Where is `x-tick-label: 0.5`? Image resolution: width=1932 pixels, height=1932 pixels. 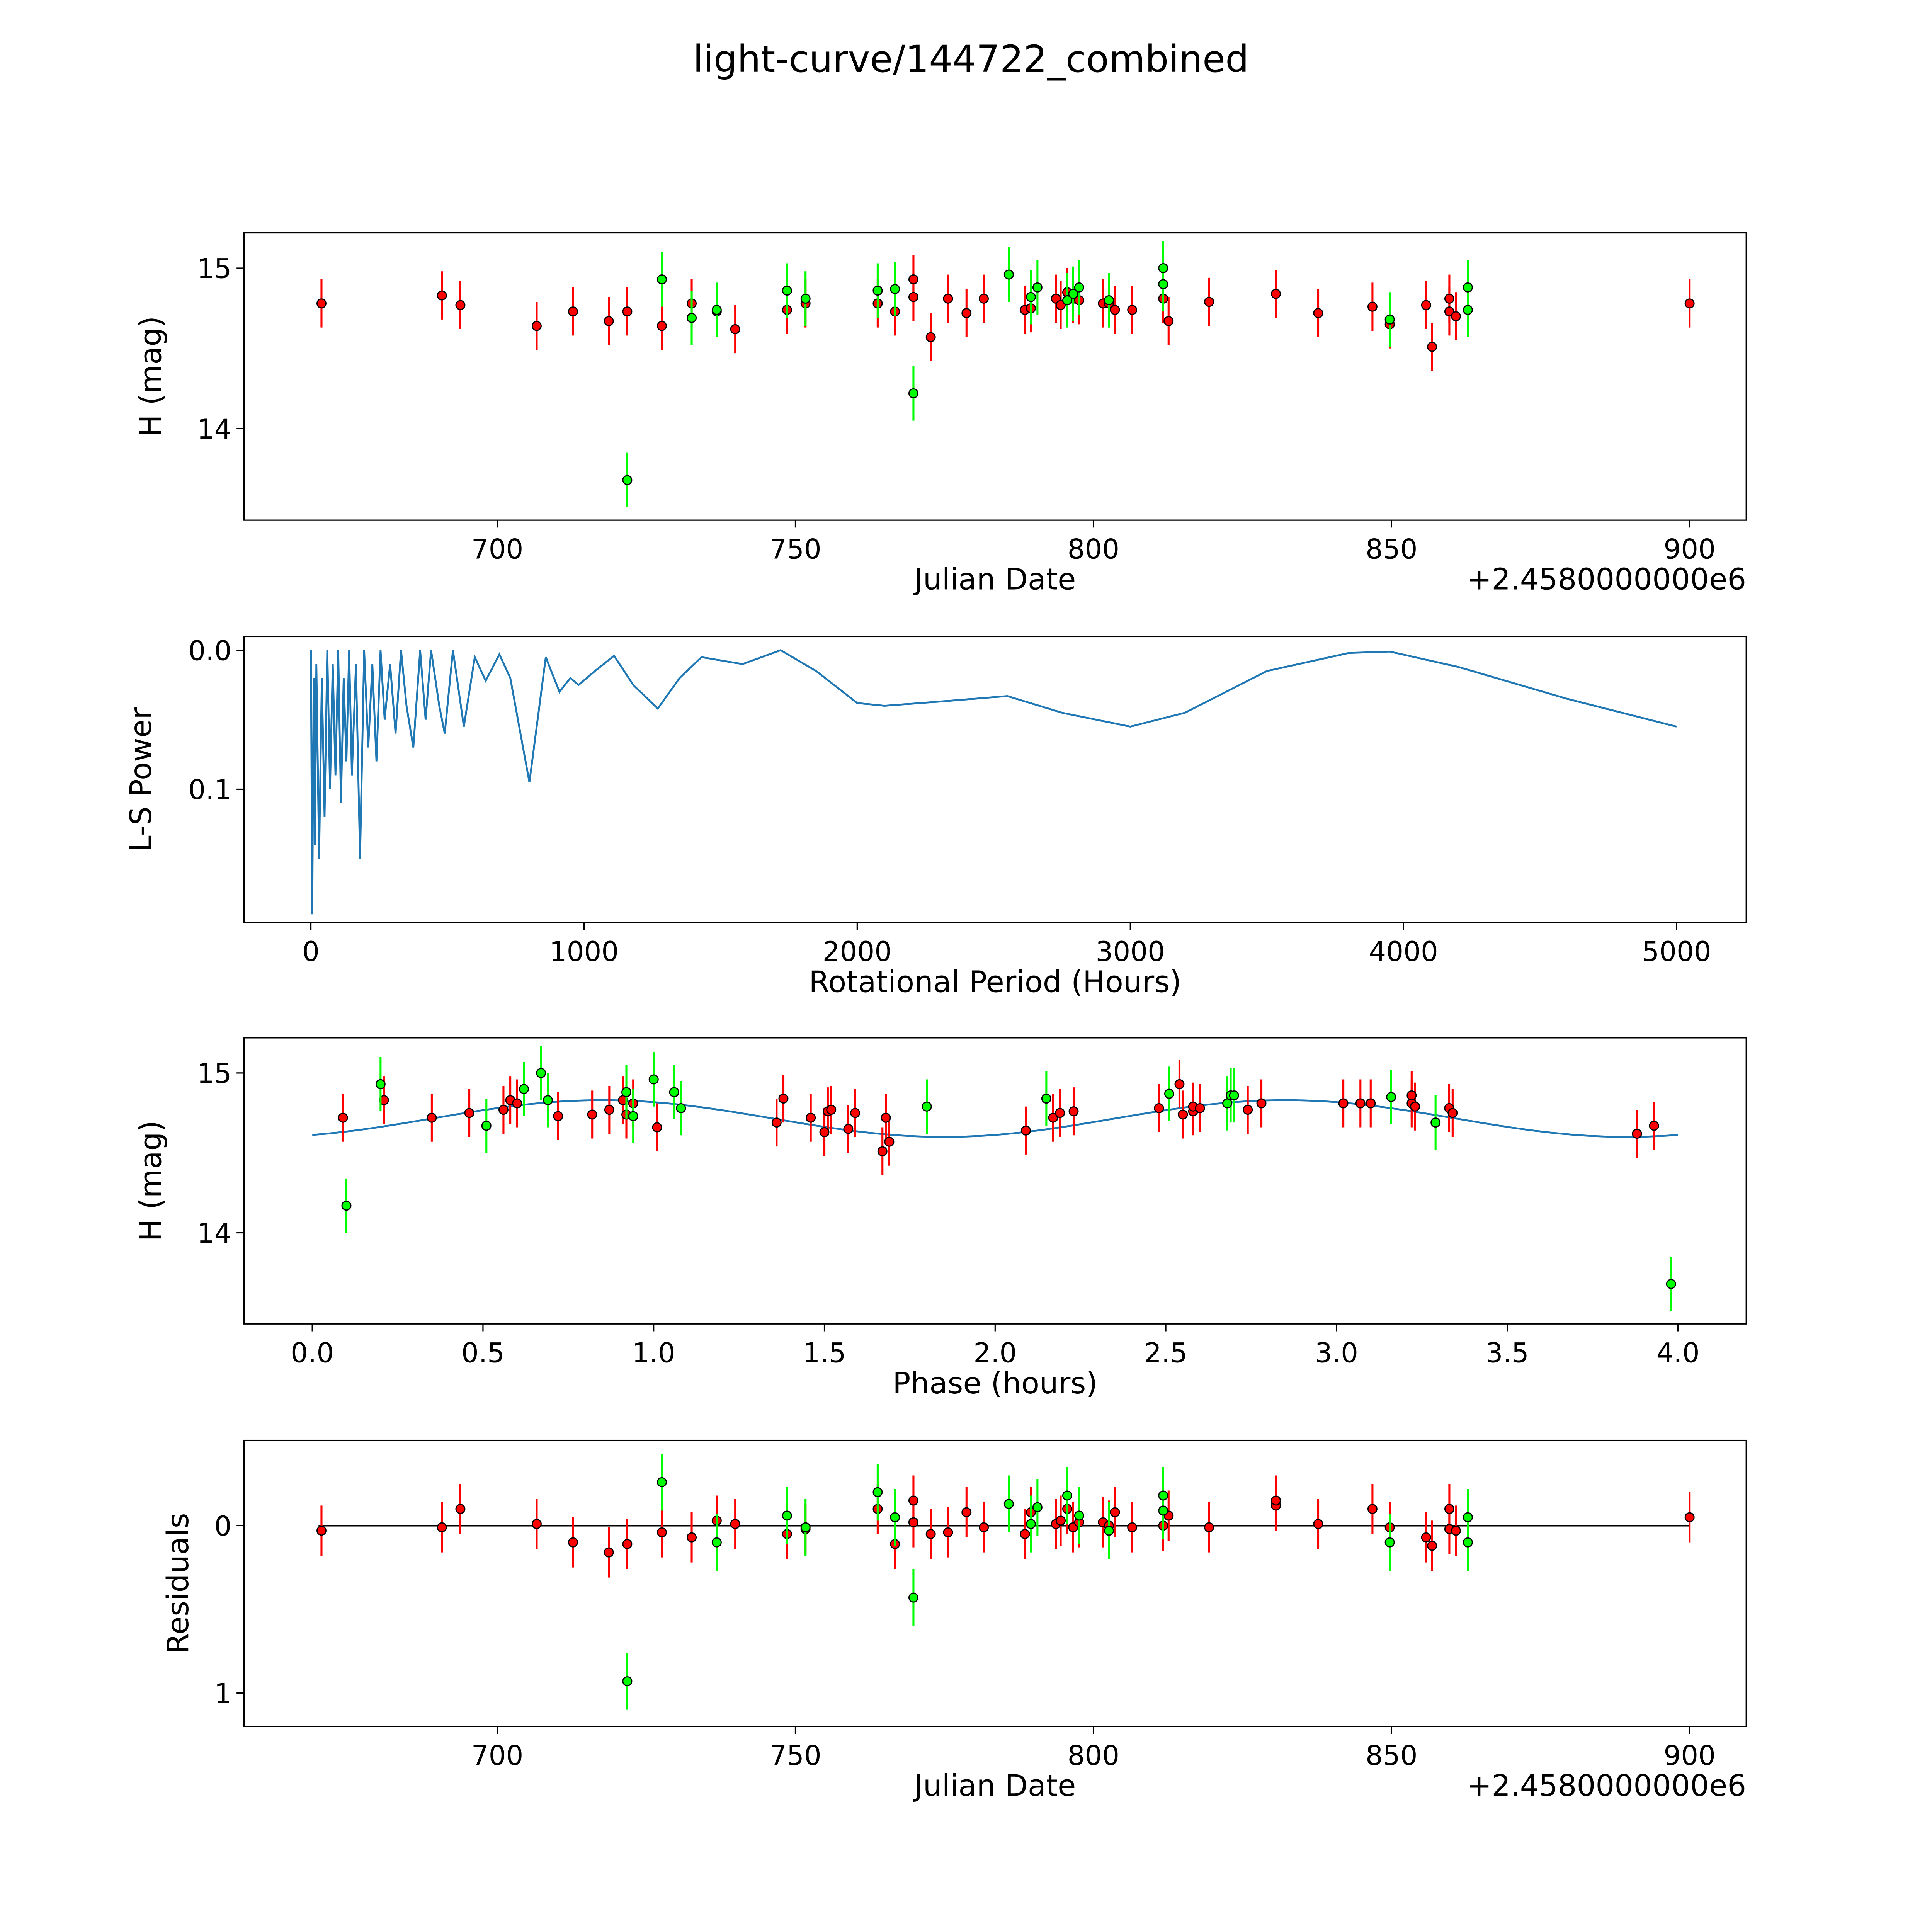 x-tick-label: 0.5 is located at coordinates (483, 1353).